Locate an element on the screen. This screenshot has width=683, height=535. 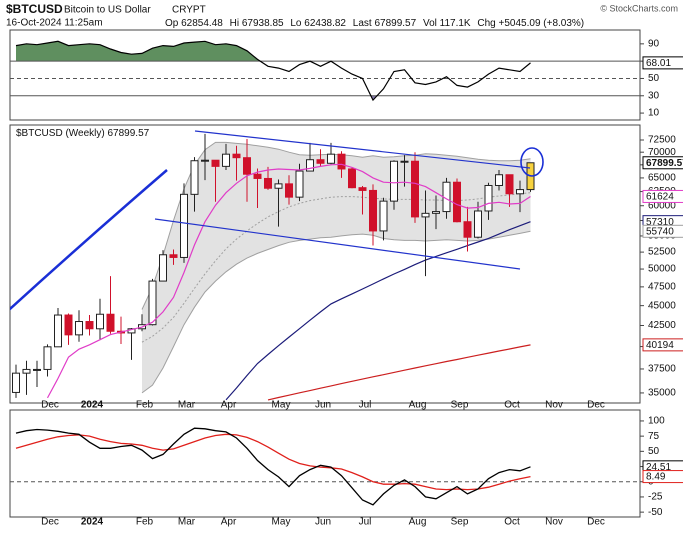
value-box-label: 55740 is located at coordinates (660, 231).